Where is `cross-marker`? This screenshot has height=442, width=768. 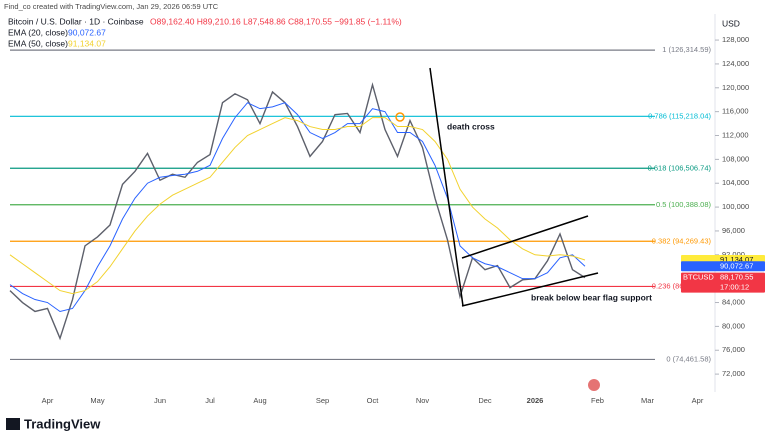
cross-marker is located at coordinates (400, 117).